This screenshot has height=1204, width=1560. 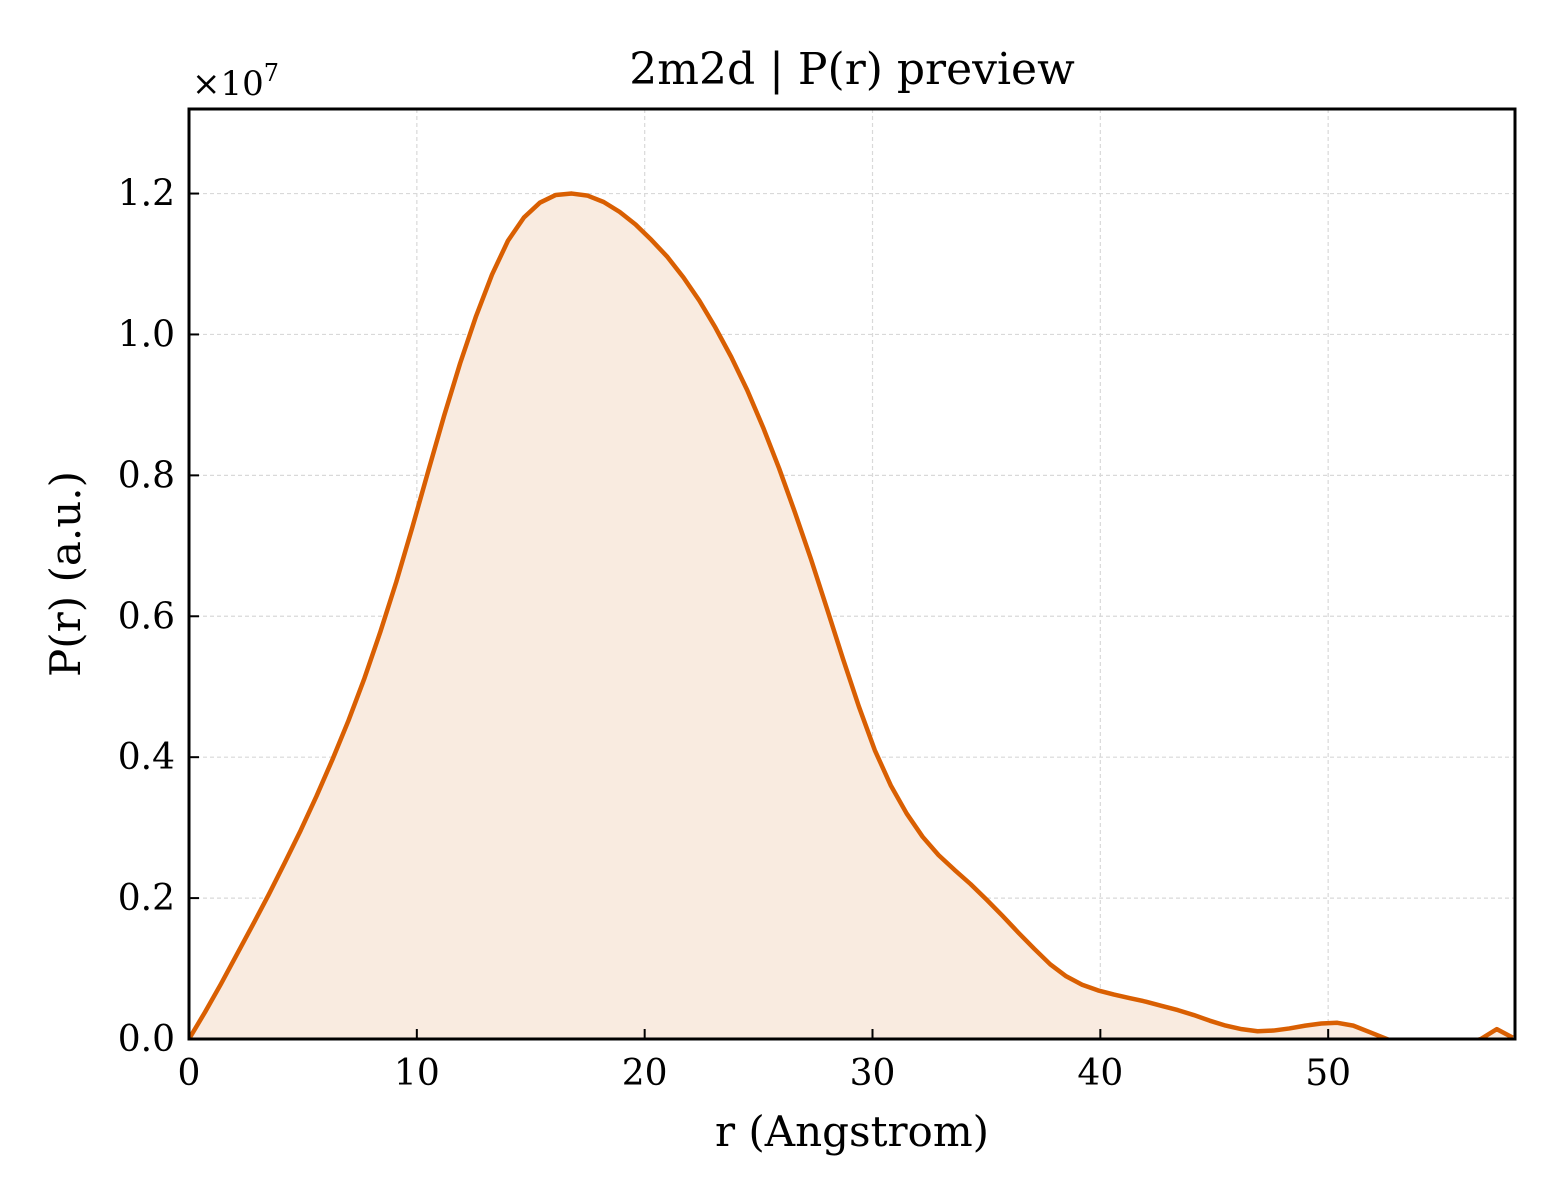 I want to click on x-tick-label: 40, so click(x=1100, y=1073).